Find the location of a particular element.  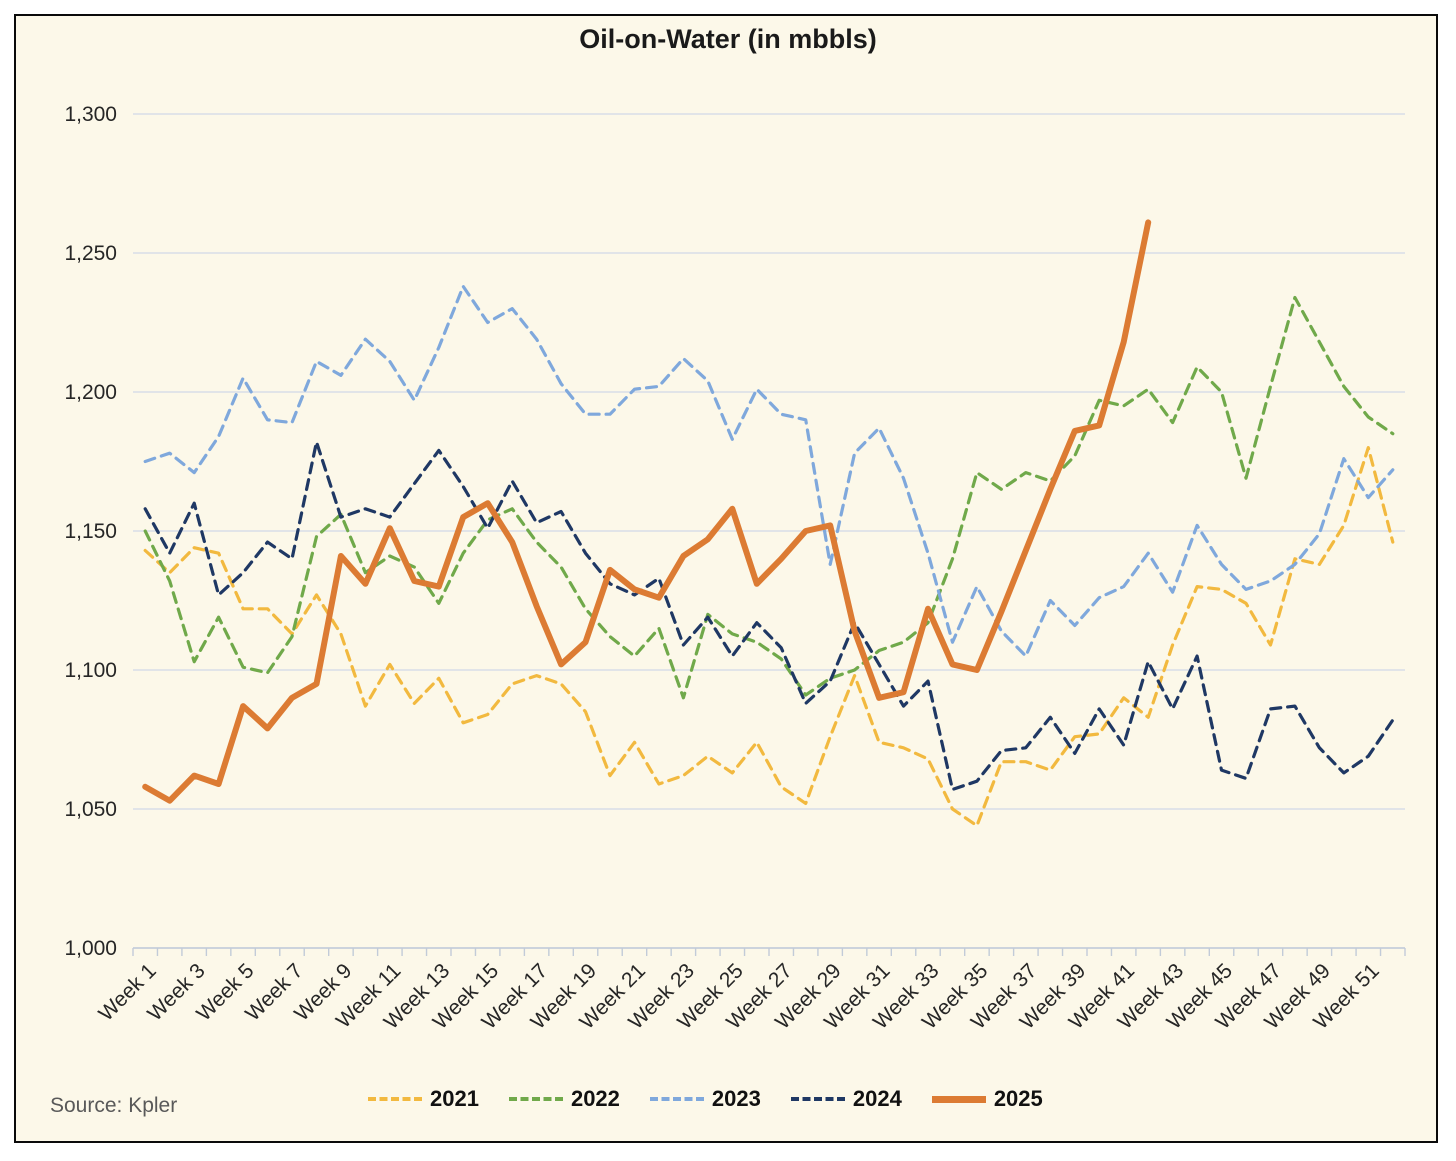

legend-item-2023: 2023 is located at coordinates (705, 1099).